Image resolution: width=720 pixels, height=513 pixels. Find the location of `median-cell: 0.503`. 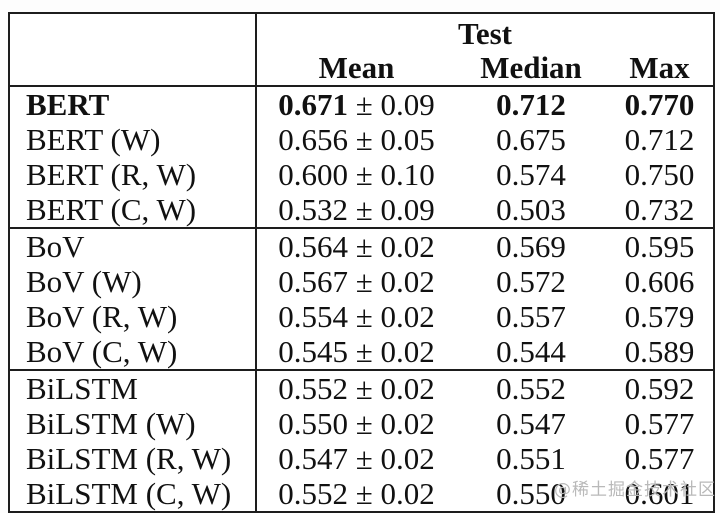

median-cell: 0.503 is located at coordinates (531, 209).